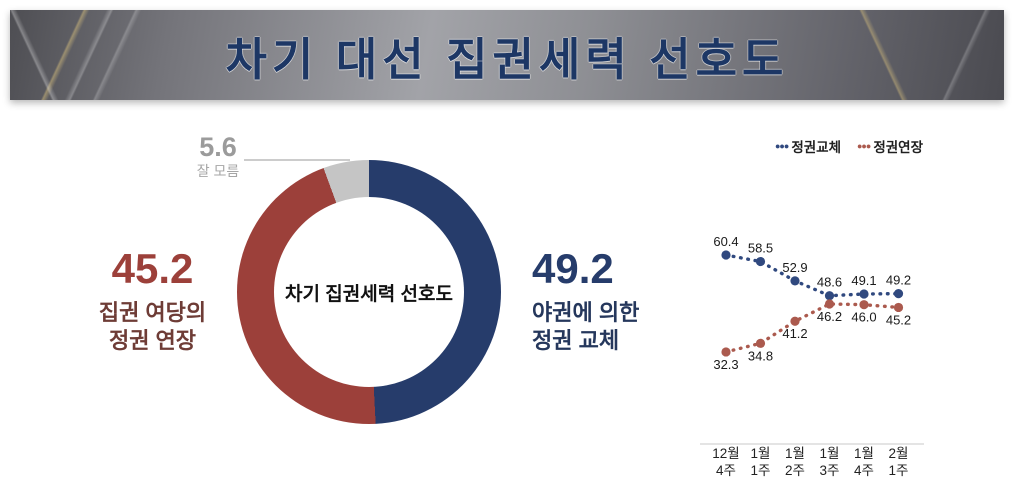 The width and height of the screenshot is (1014, 492). Describe the element at coordinates (898, 319) in the screenshot. I see `svg-text: 45.2` at that location.